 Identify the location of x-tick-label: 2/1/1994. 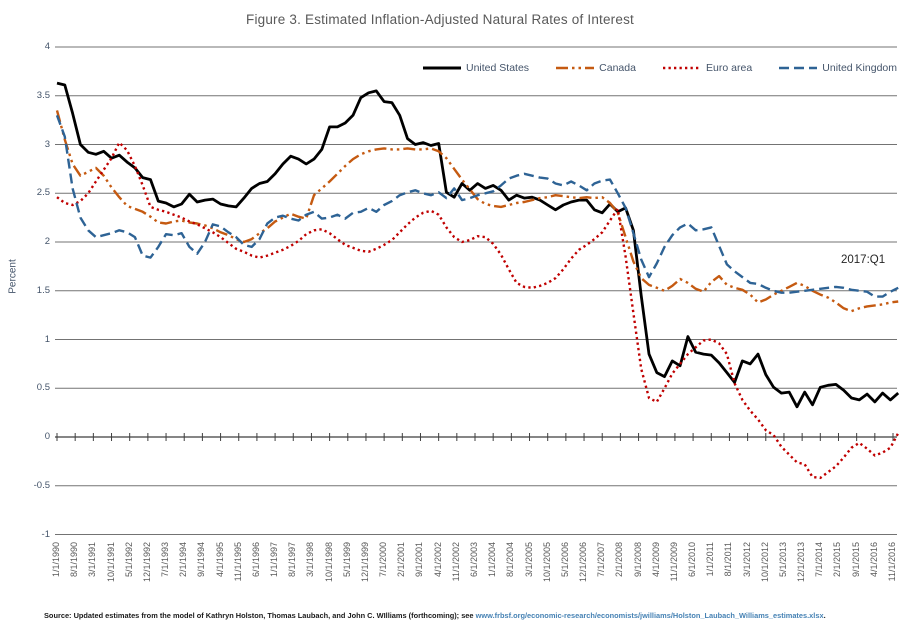
(183, 560).